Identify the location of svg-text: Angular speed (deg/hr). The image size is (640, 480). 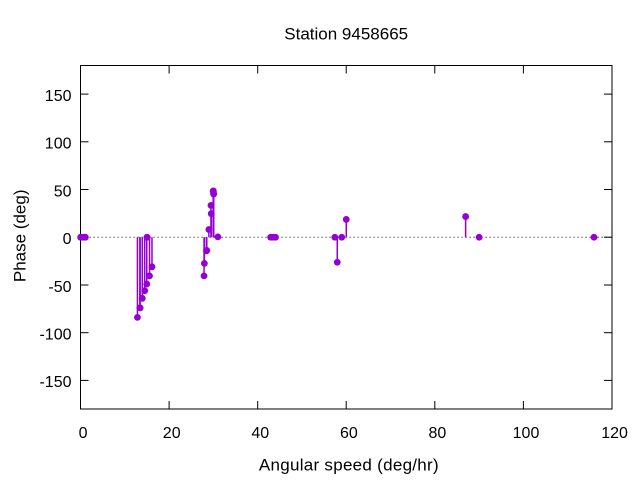
(349, 464).